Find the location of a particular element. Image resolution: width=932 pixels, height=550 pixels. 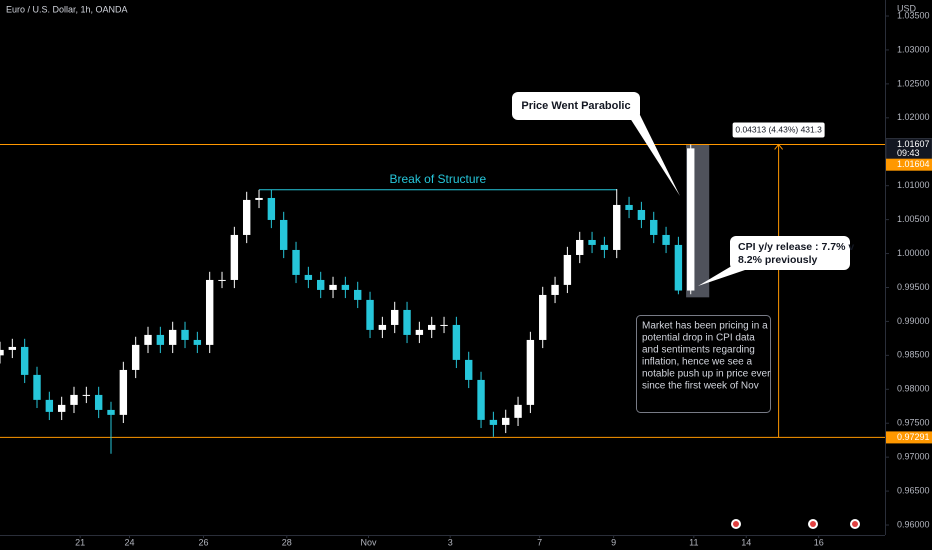

note-text: Market has been pricing in a is located at coordinates (705, 326).